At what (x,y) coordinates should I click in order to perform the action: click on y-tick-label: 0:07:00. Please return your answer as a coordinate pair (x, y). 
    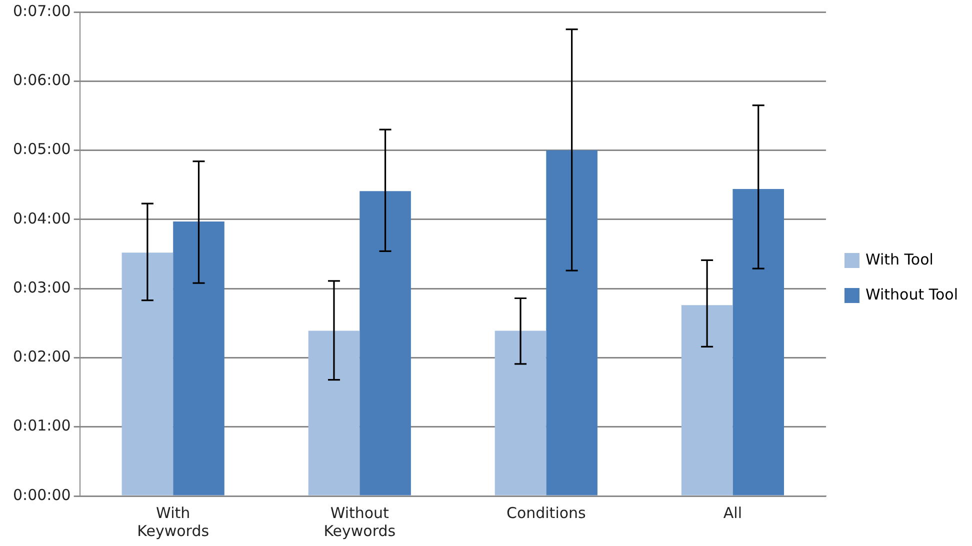
    Looking at the image, I should click on (41, 11).